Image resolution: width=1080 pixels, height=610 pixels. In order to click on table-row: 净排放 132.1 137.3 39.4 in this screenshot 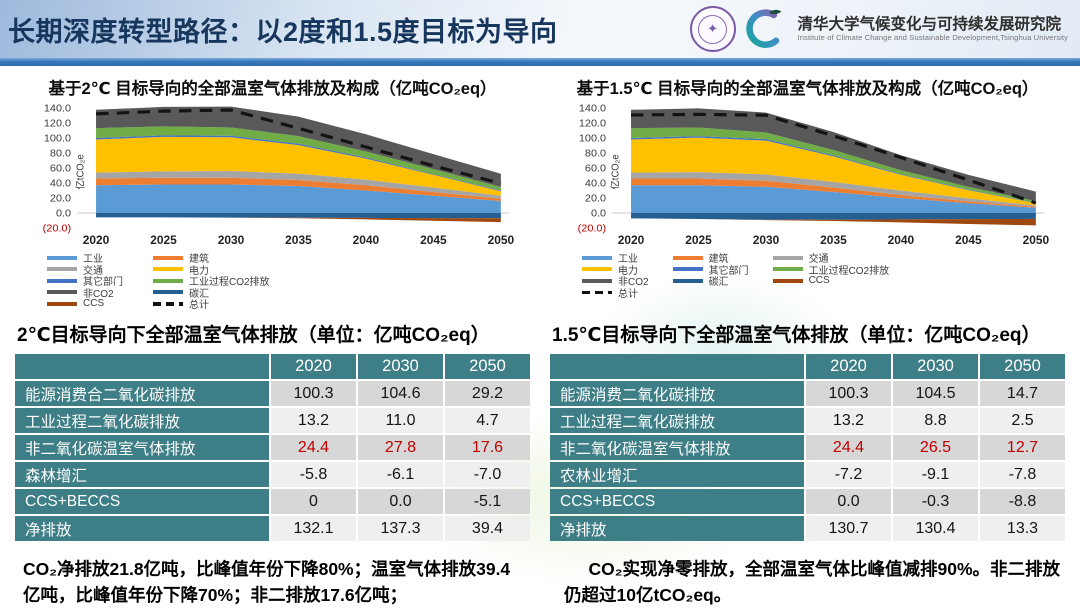, I will do `click(272, 528)`.